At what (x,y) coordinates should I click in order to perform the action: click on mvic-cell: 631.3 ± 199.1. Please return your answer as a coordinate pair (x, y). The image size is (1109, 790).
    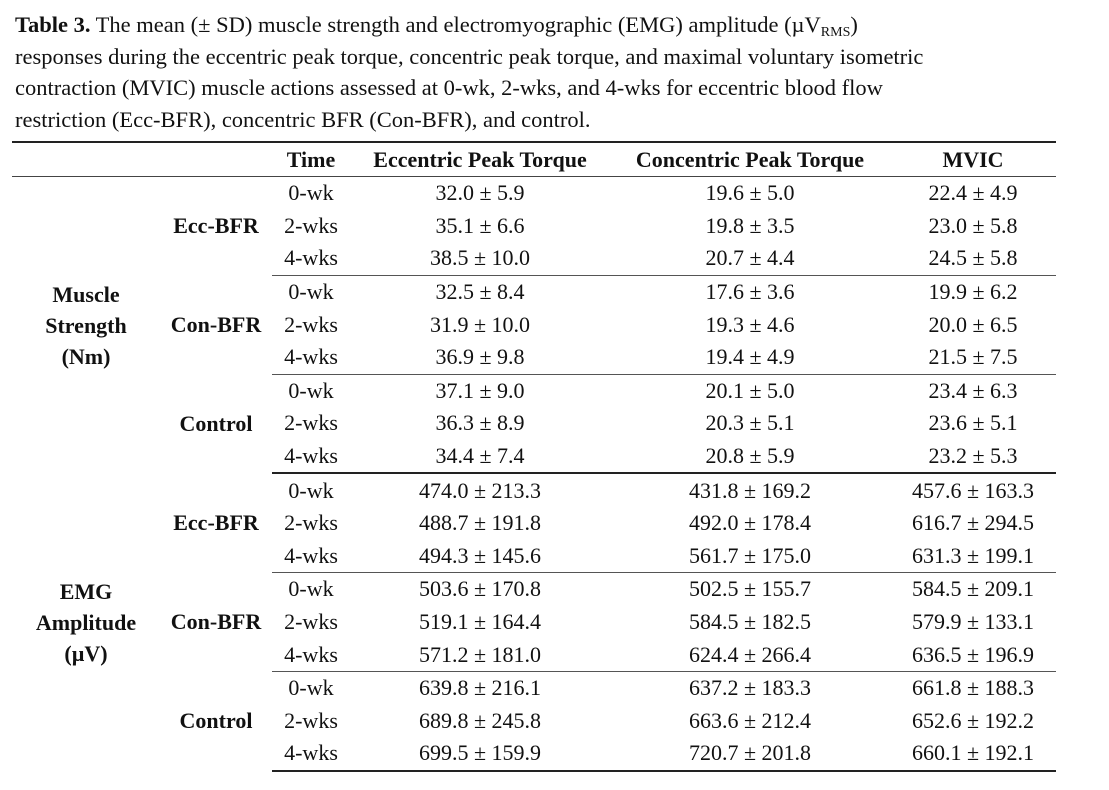
    Looking at the image, I should click on (973, 556).